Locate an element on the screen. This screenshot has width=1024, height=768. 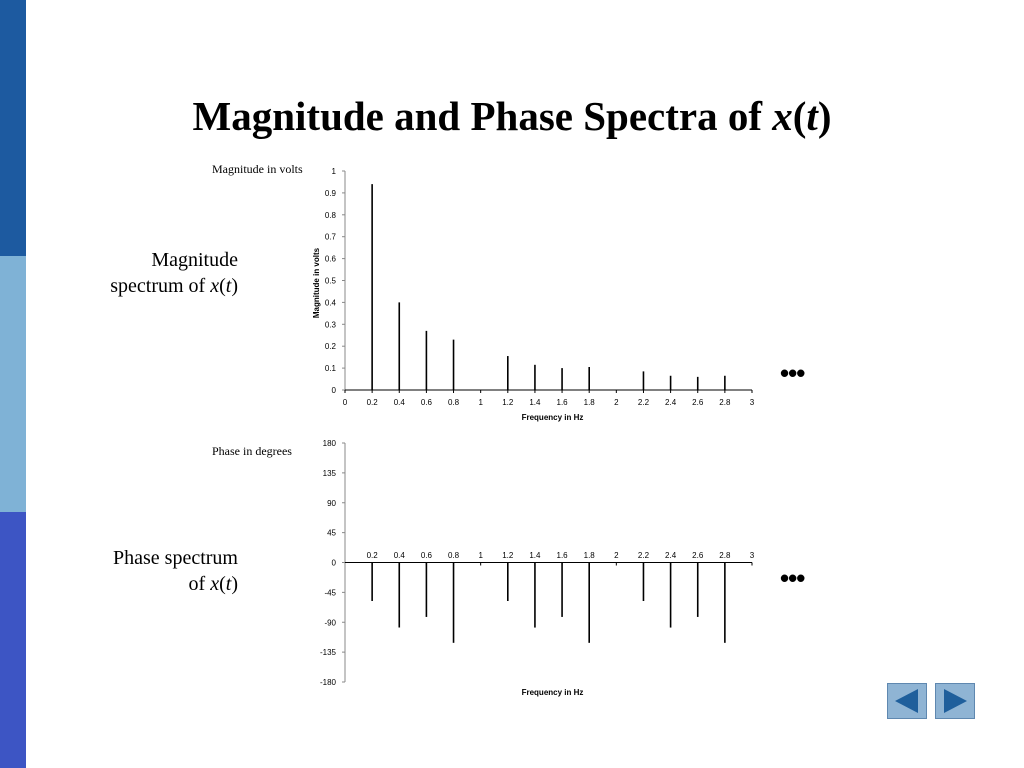
title-text: Magnitude and Phase Spectra of is located at coordinates (482, 116).